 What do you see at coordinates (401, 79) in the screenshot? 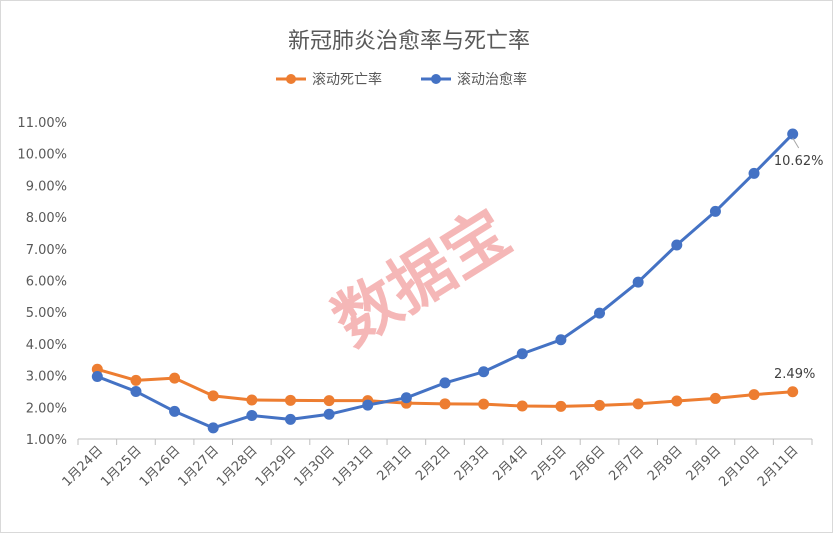
I see `legend: 滚动死亡率 滚动治愈率` at bounding box center [401, 79].